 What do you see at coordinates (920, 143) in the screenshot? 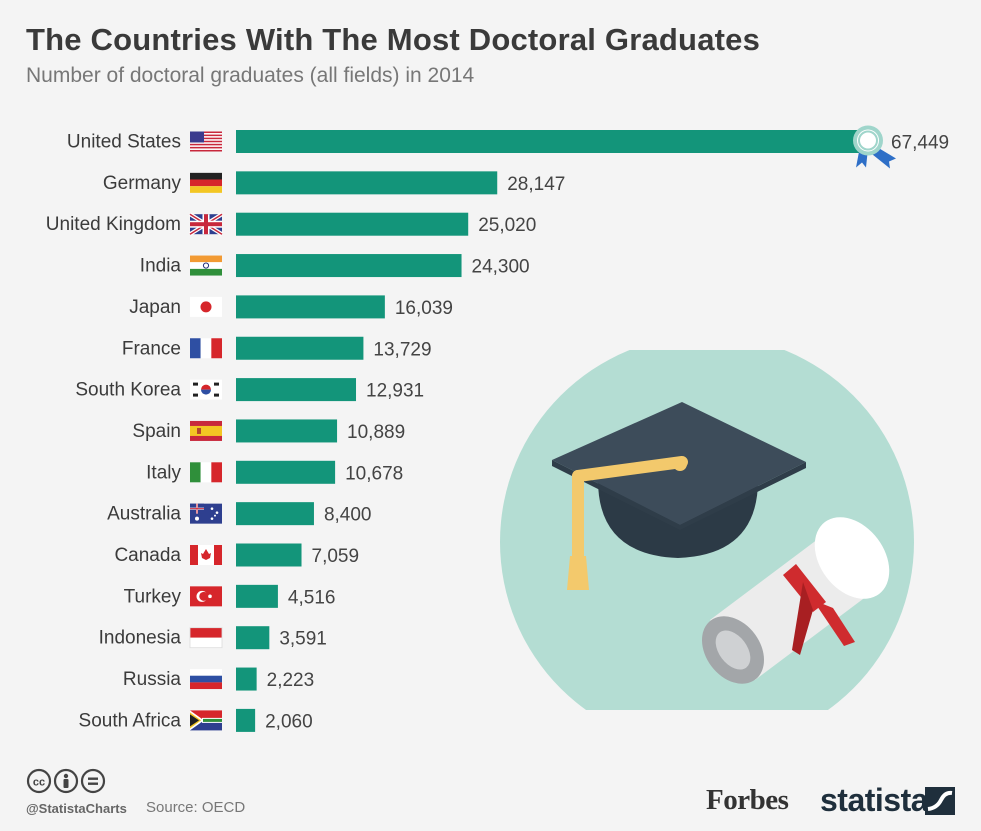
I see `value-label: 67,449` at bounding box center [920, 143].